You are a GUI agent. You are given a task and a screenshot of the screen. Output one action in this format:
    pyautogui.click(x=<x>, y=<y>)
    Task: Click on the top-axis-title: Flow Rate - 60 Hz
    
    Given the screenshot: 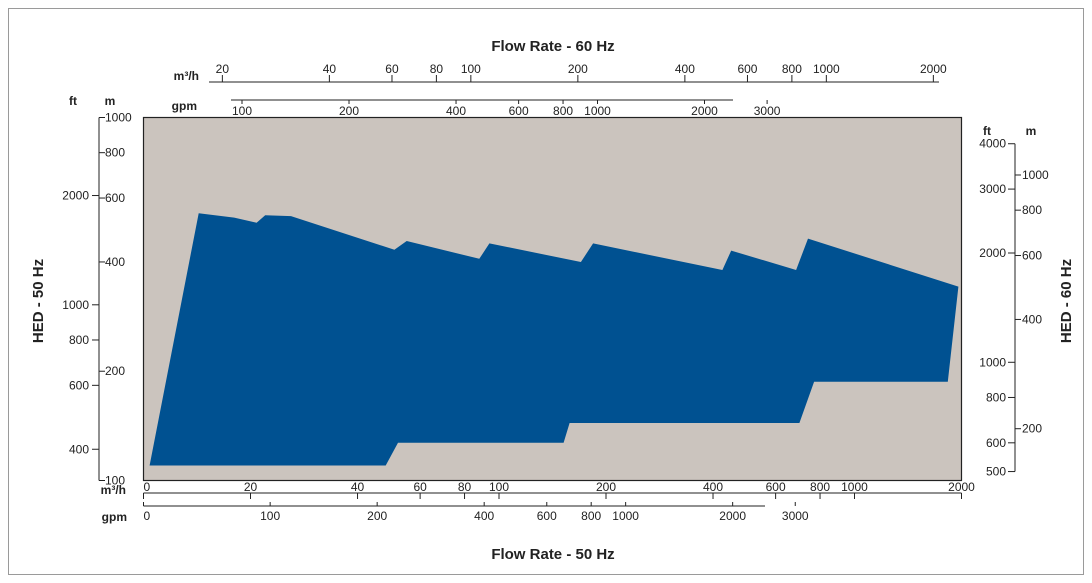 What is the action you would take?
    pyautogui.click(x=552, y=46)
    